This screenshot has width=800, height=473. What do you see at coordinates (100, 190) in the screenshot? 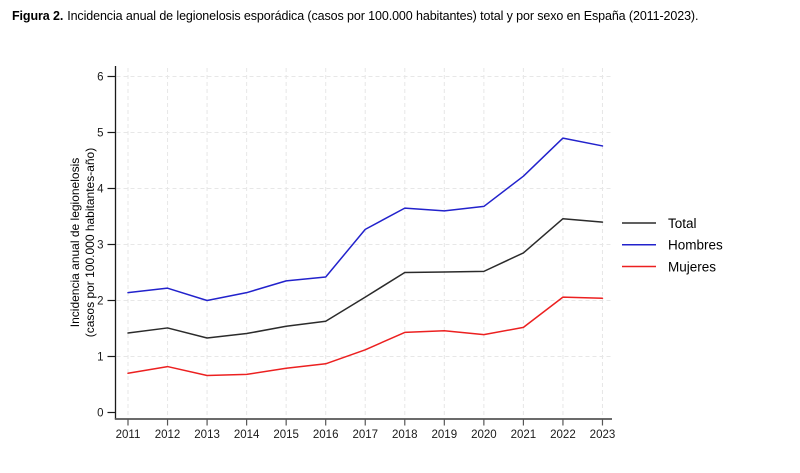
I see `y-tick-label: 4` at bounding box center [100, 190].